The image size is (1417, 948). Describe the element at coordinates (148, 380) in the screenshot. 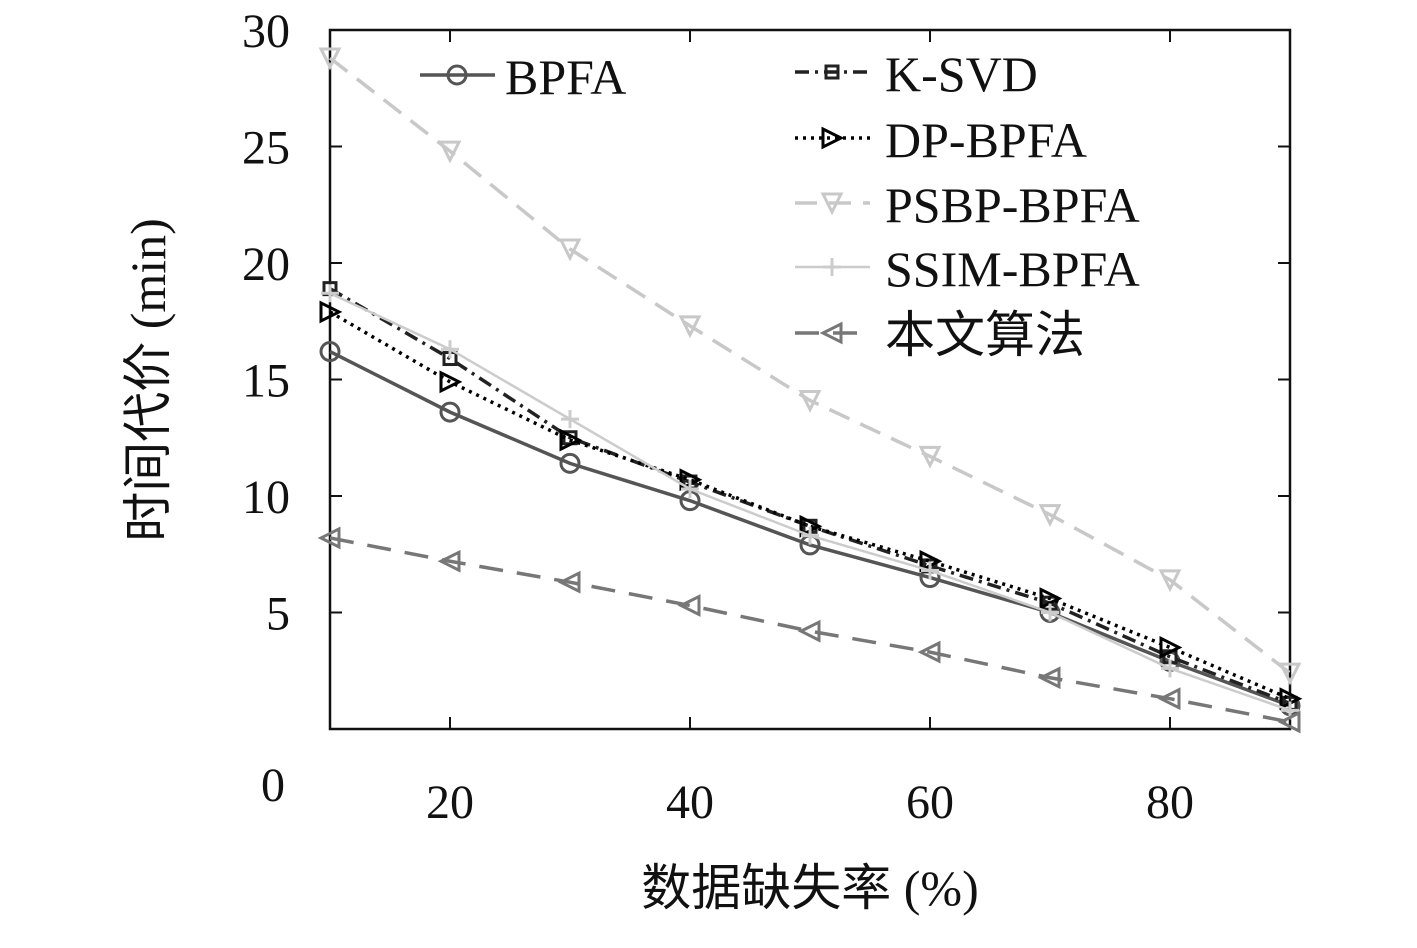

I see `y-axis-label: 时间代价 (min)` at that location.